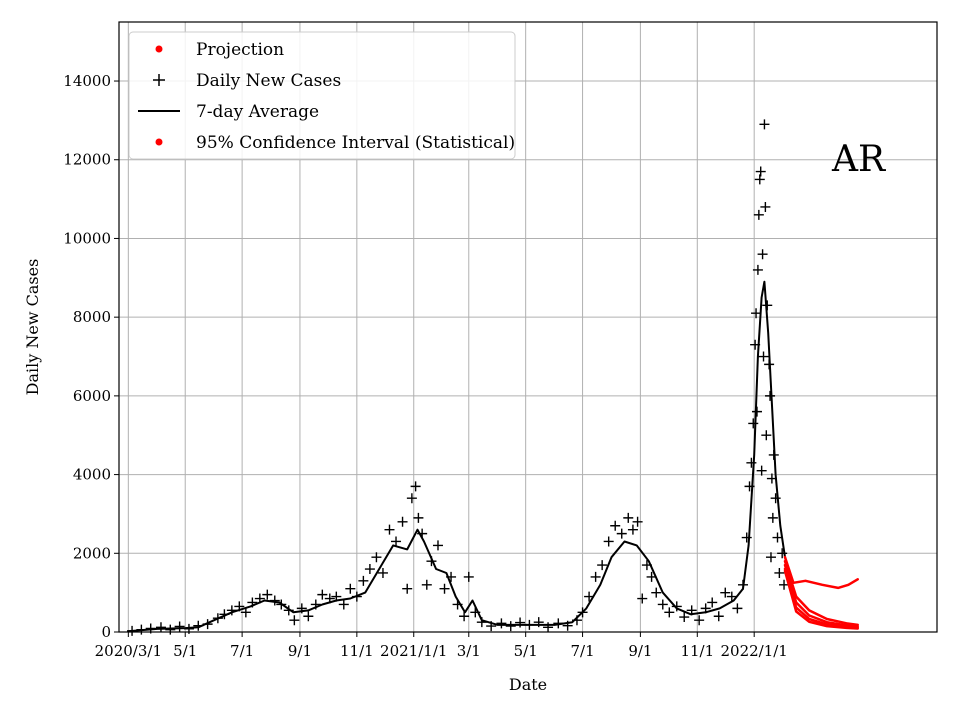 This screenshot has width=960, height=720. I want to click on legend-box, so click(322, 95).